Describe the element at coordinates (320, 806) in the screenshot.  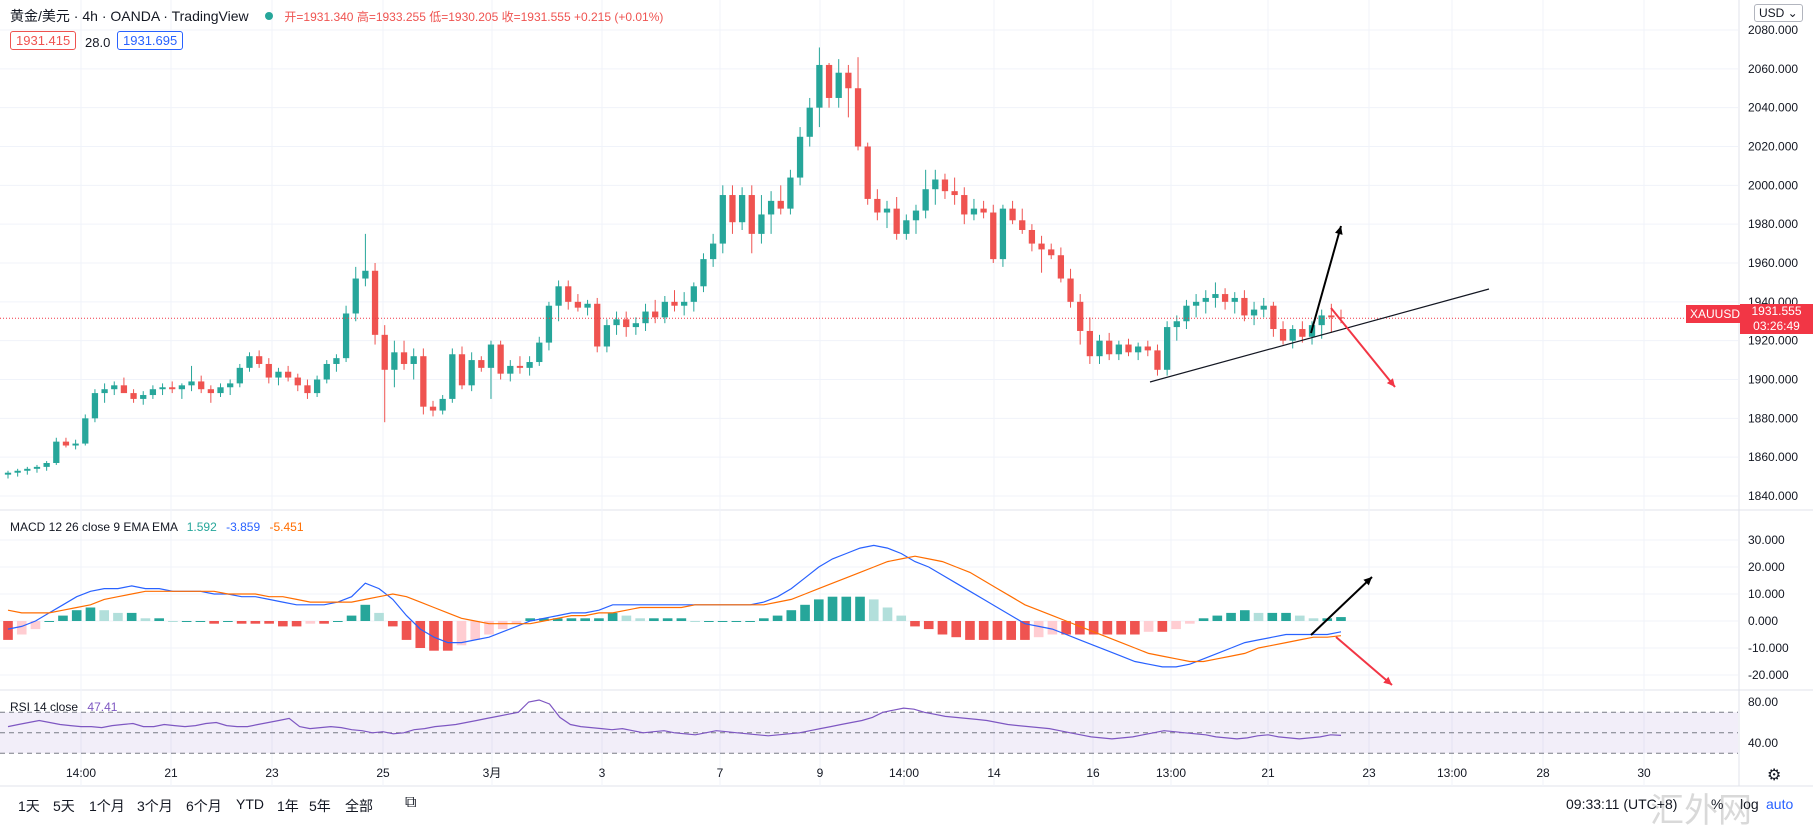
I see `timeframe-5y: 5年` at that location.